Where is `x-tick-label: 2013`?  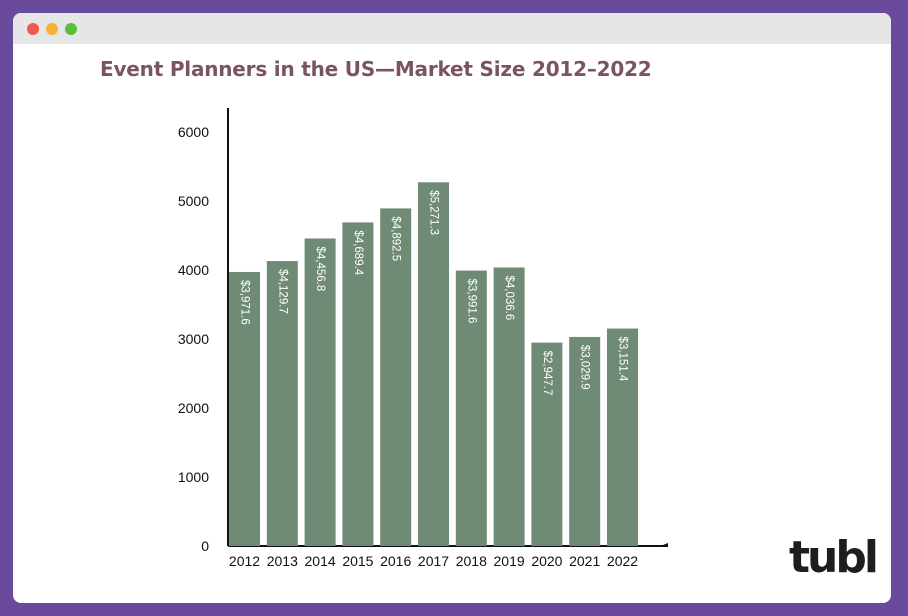 x-tick-label: 2013 is located at coordinates (282, 561).